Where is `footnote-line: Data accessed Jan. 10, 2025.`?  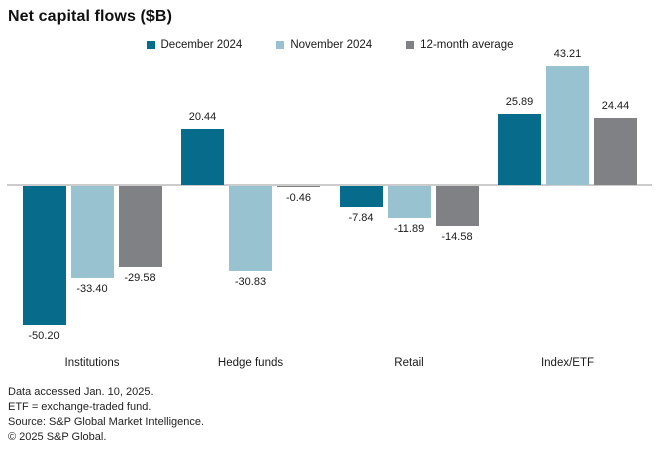 footnote-line: Data accessed Jan. 10, 2025. is located at coordinates (81, 392).